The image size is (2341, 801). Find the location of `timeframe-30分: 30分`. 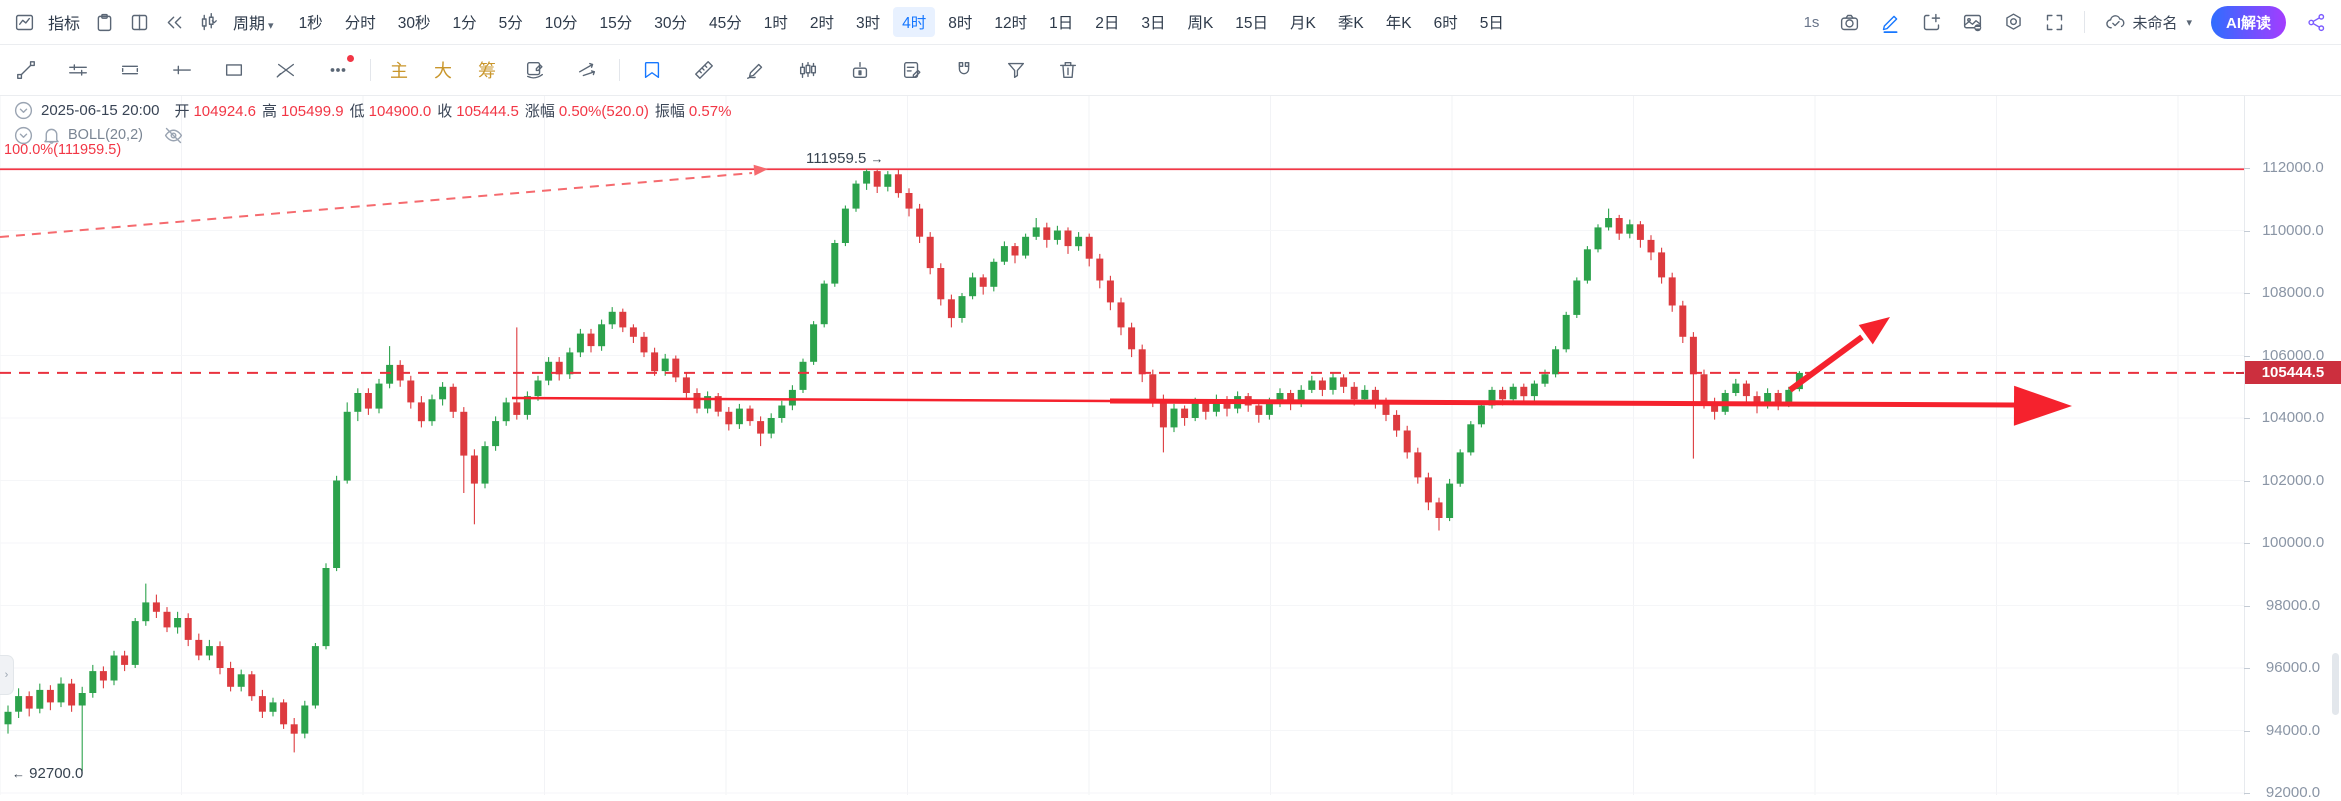

timeframe-30分: 30分 is located at coordinates (670, 22).